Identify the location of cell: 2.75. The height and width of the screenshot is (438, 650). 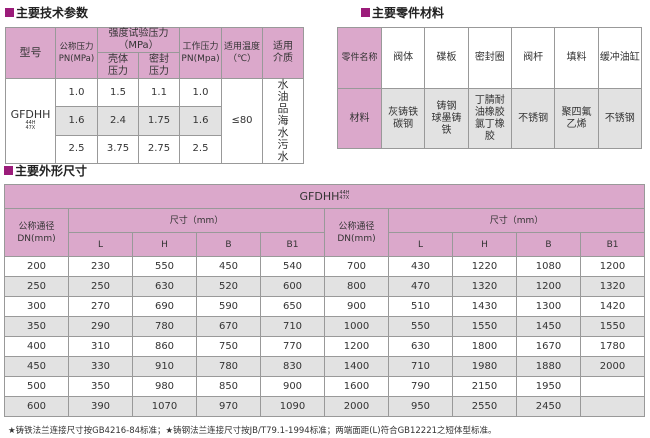
(159, 149).